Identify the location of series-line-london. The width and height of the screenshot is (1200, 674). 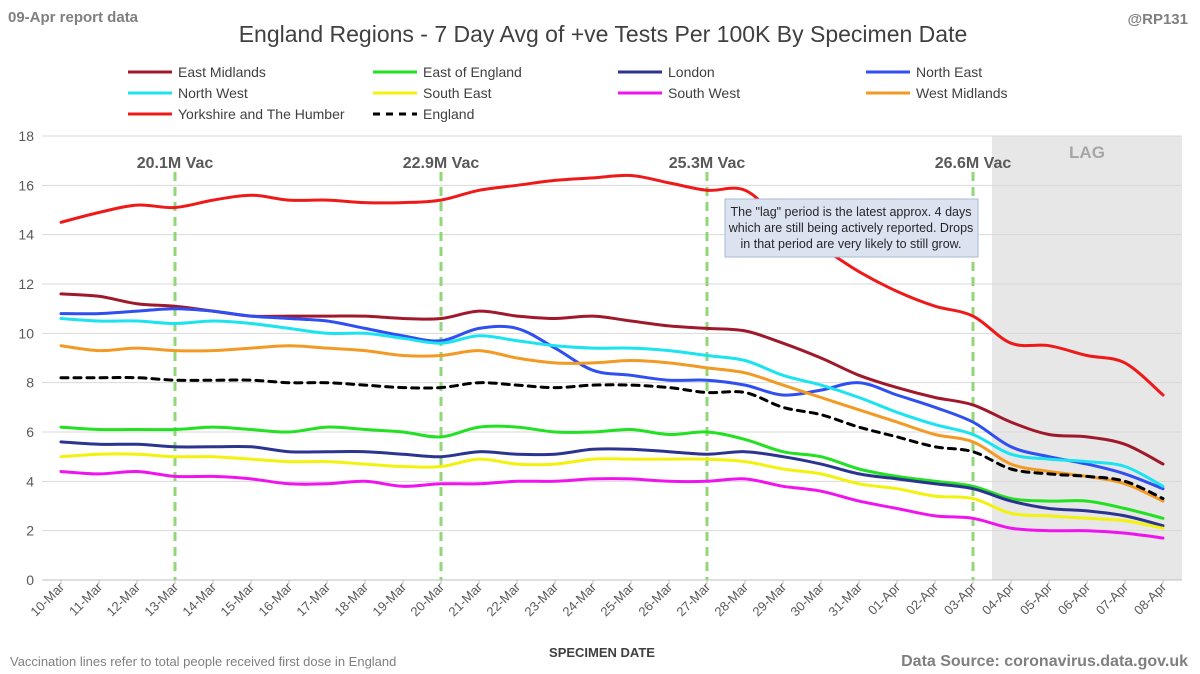
(612, 484).